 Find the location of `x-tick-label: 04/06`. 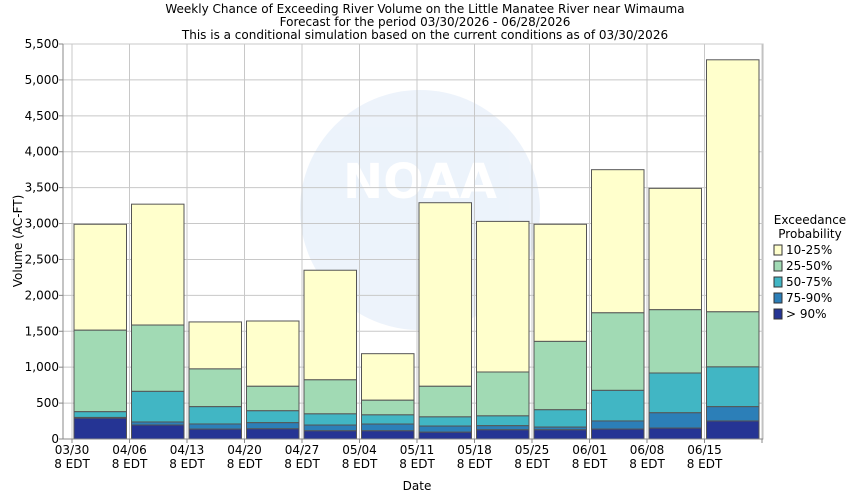

x-tick-label: 04/06 is located at coordinates (129, 450).